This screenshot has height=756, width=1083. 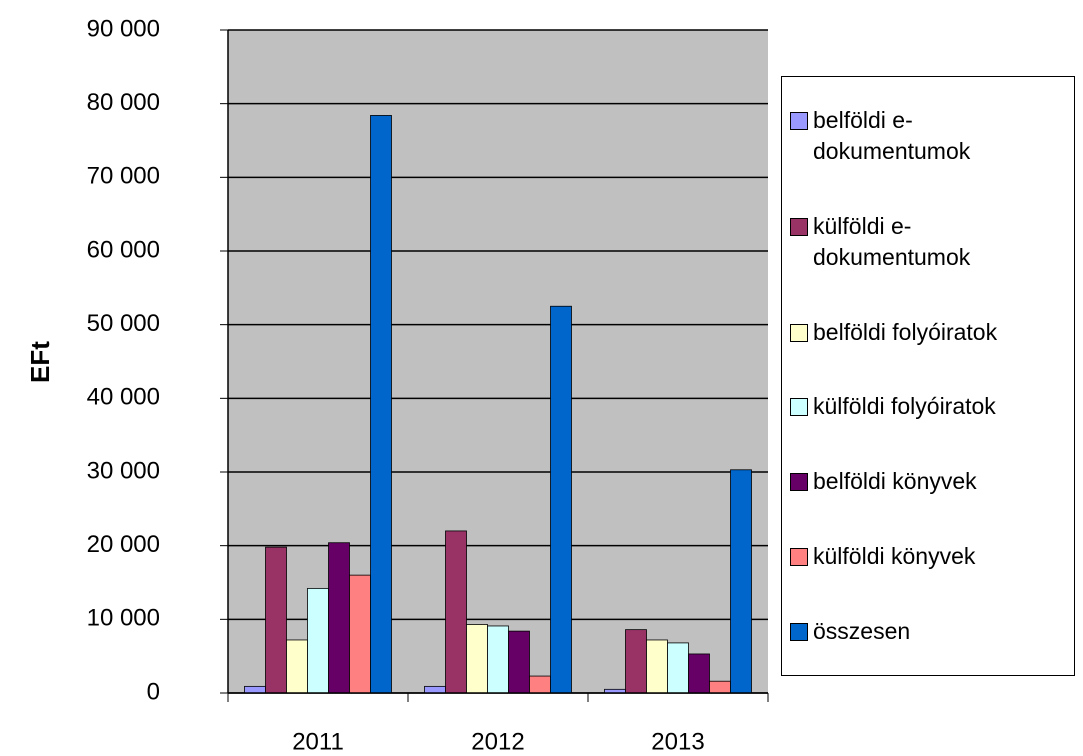 What do you see at coordinates (497, 741) in the screenshot?
I see `x-tick-label: 2012` at bounding box center [497, 741].